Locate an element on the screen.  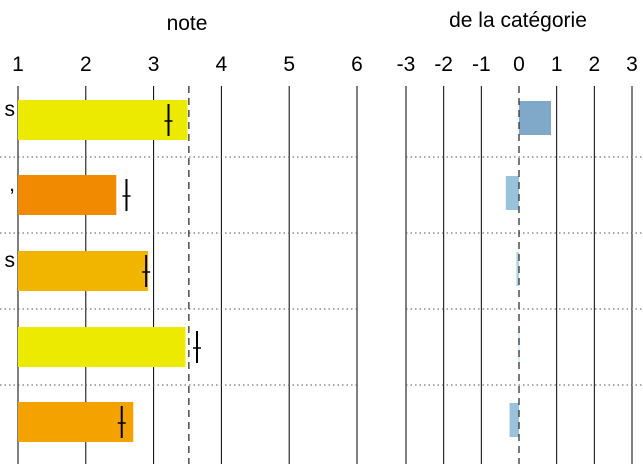
row-label-fragment: , is located at coordinates (12, 184).